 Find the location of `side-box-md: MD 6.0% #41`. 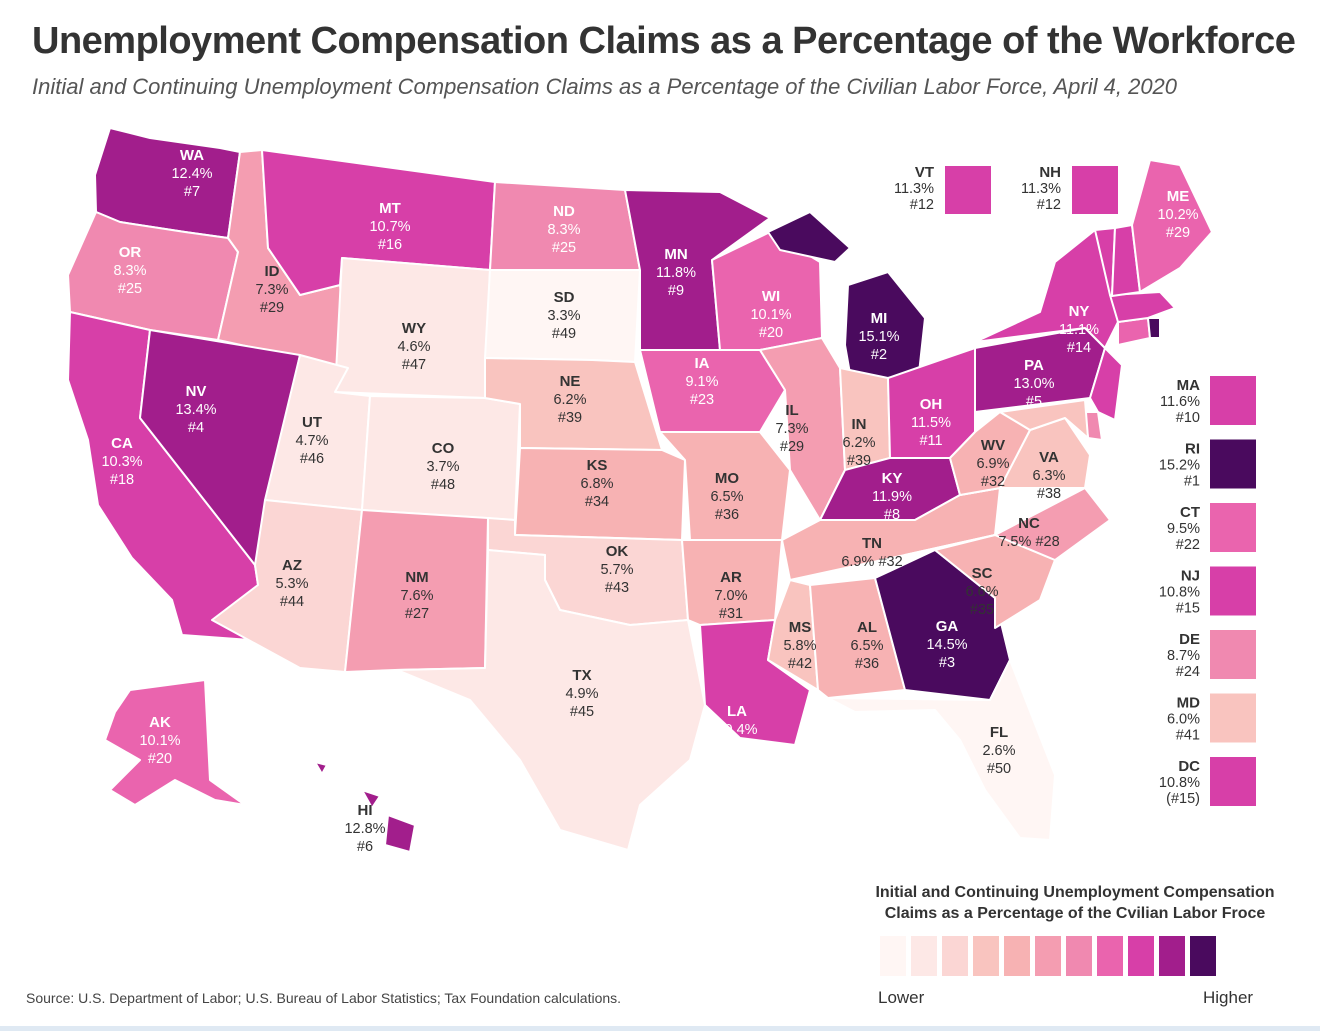

side-box-md: MD 6.0% #41 is located at coordinates (1211, 718).